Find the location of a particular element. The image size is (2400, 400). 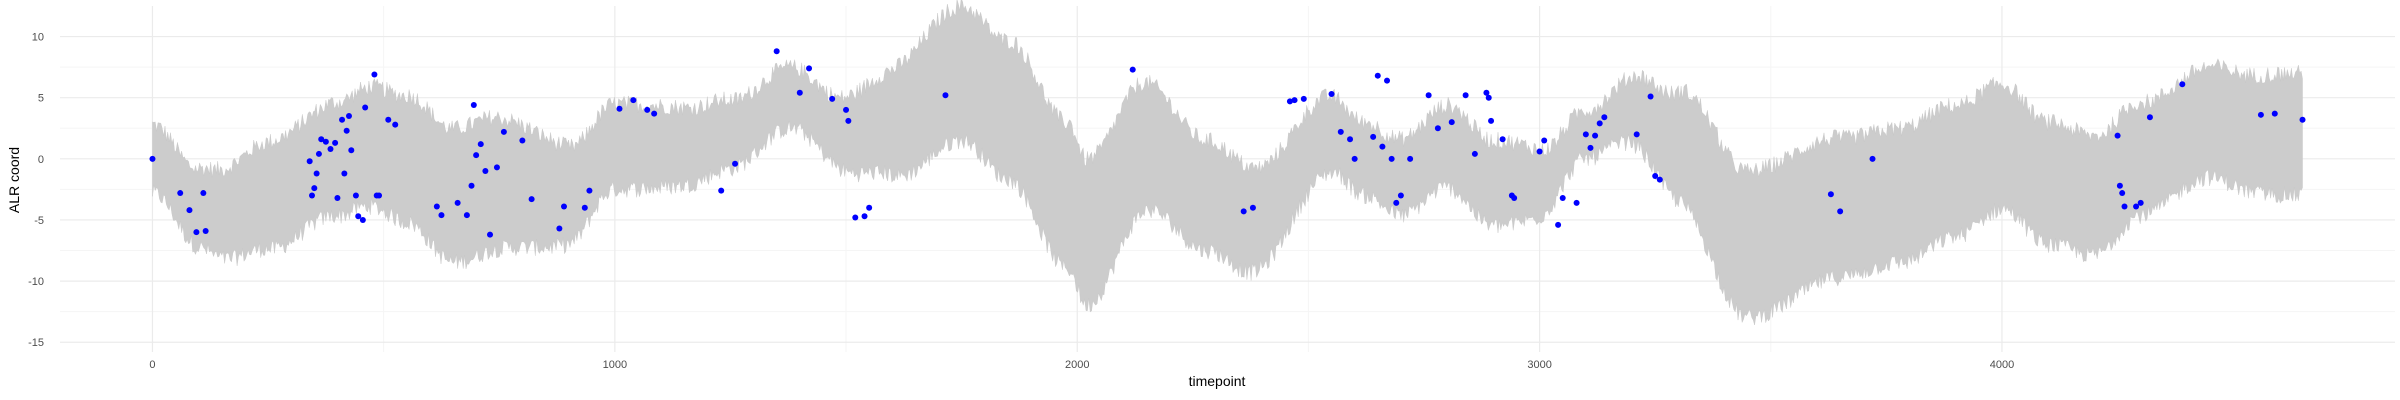

y-tick-label: 10 is located at coordinates (38, 38).